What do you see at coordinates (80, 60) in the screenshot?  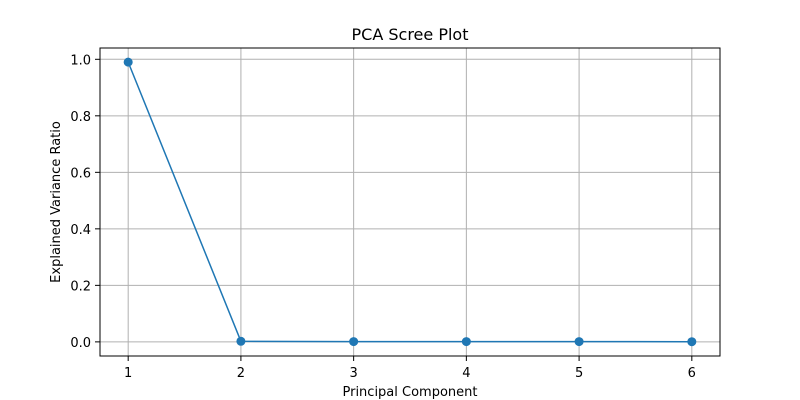 I see `y-tick-label: 1.0` at bounding box center [80, 60].